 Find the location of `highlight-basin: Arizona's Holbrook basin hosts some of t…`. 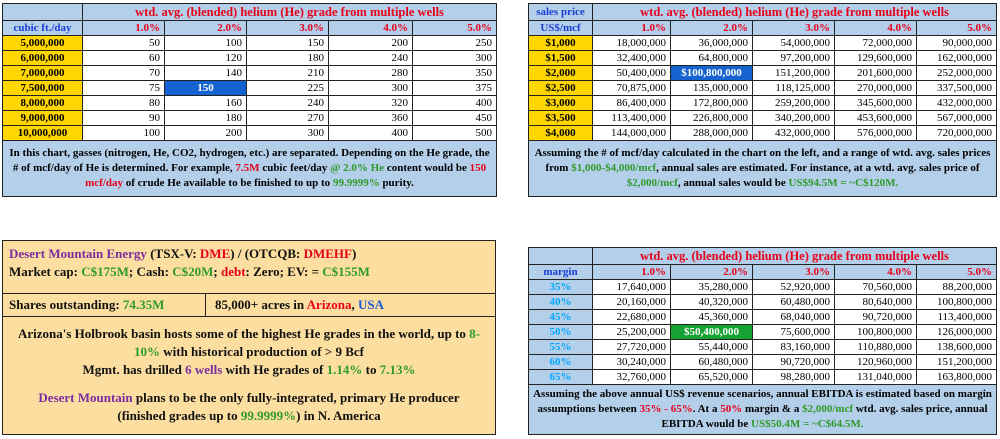

highlight-basin: Arizona's Holbrook basin hosts some of t… is located at coordinates (249, 343).